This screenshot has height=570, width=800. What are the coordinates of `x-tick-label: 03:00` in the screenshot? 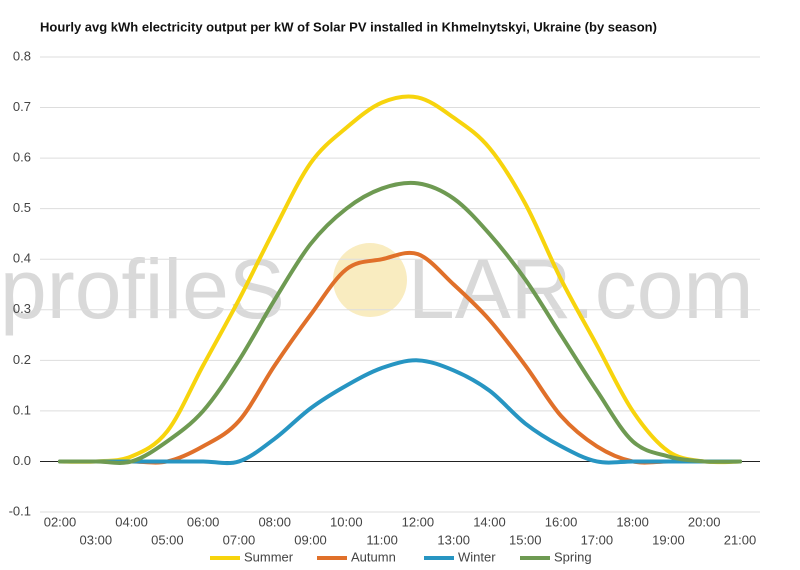 It's located at (96, 539).